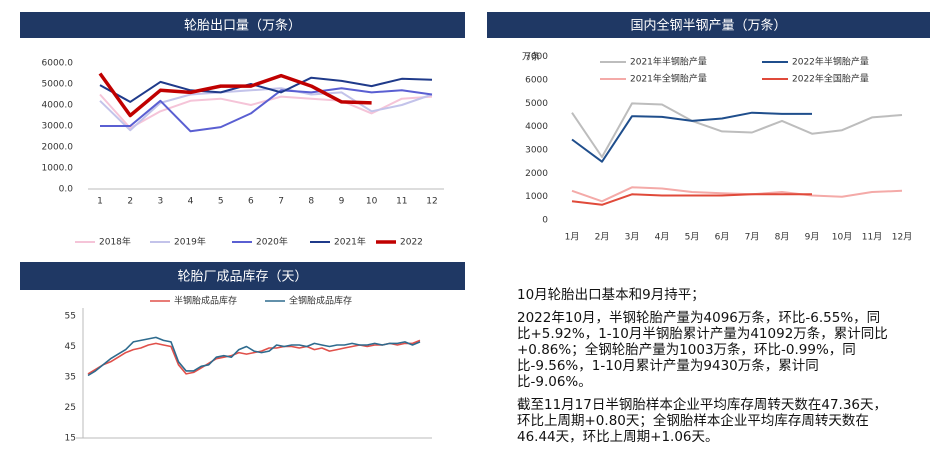 This screenshot has width=950, height=452. I want to click on x-tick-label: 12月, so click(902, 237).